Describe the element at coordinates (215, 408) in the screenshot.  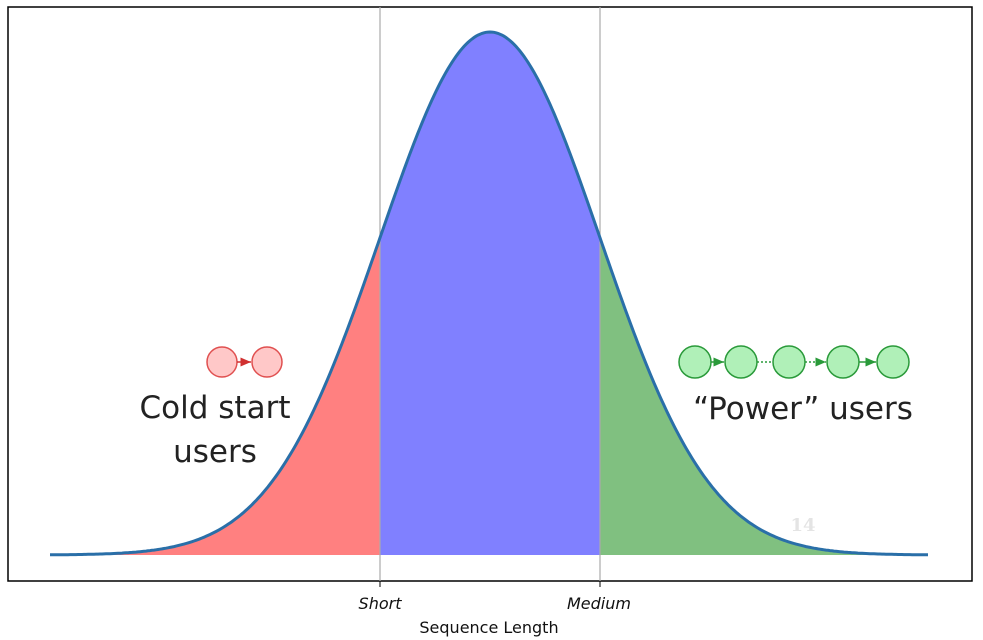
I see `annotation: Cold start` at that location.